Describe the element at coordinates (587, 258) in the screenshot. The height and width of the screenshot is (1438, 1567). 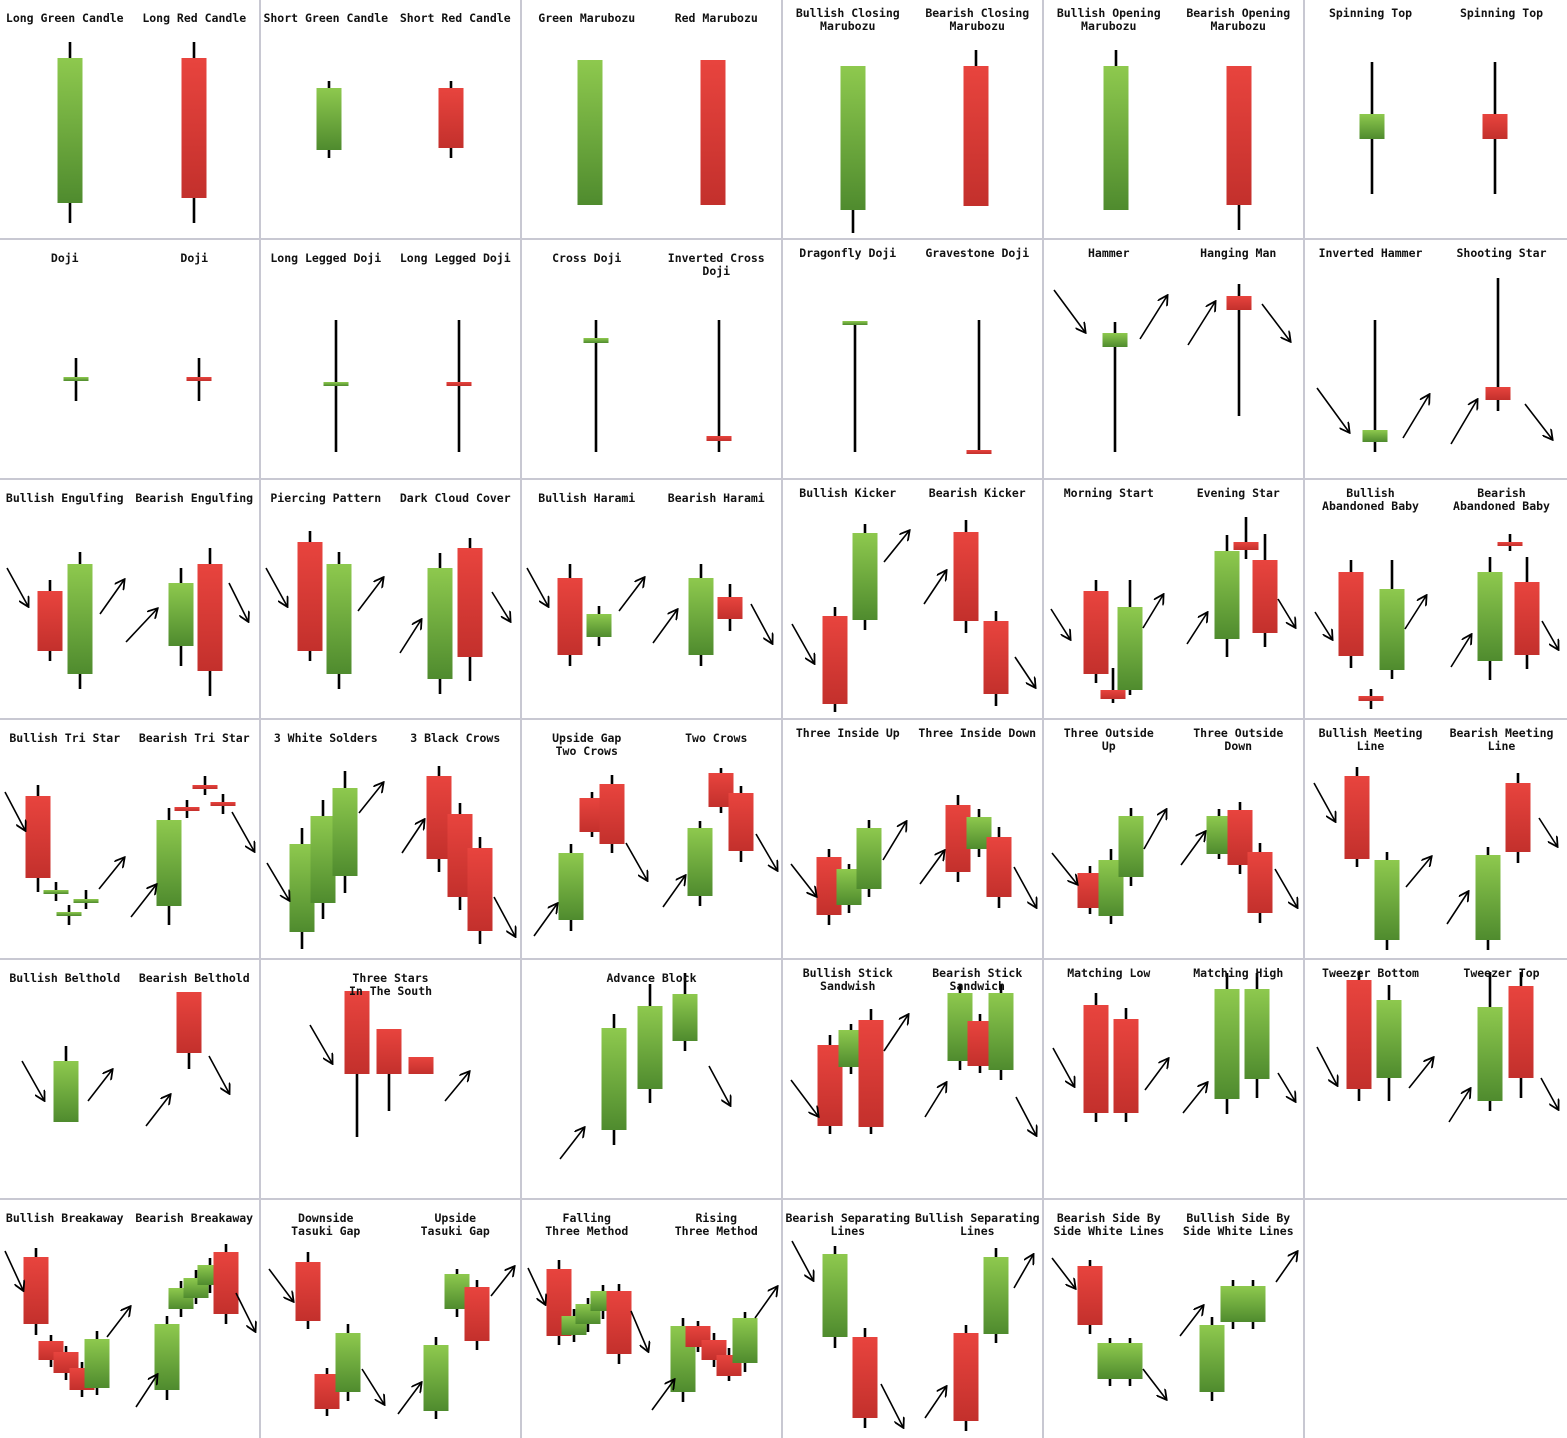
I see `pattern-title: Cross Doji` at that location.